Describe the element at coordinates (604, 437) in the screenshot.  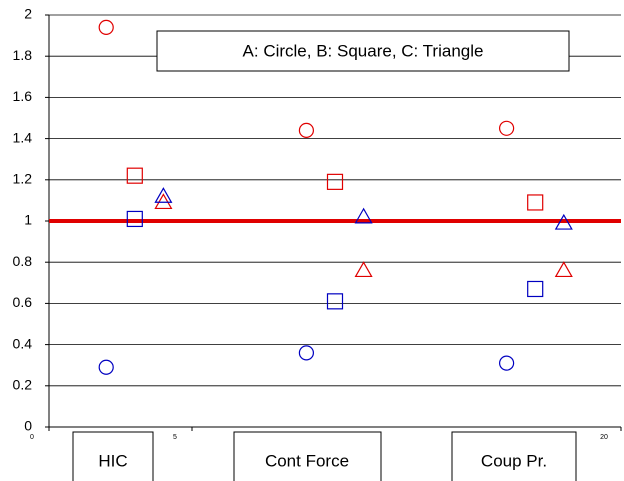
I see `x-tick-label: 20` at that location.